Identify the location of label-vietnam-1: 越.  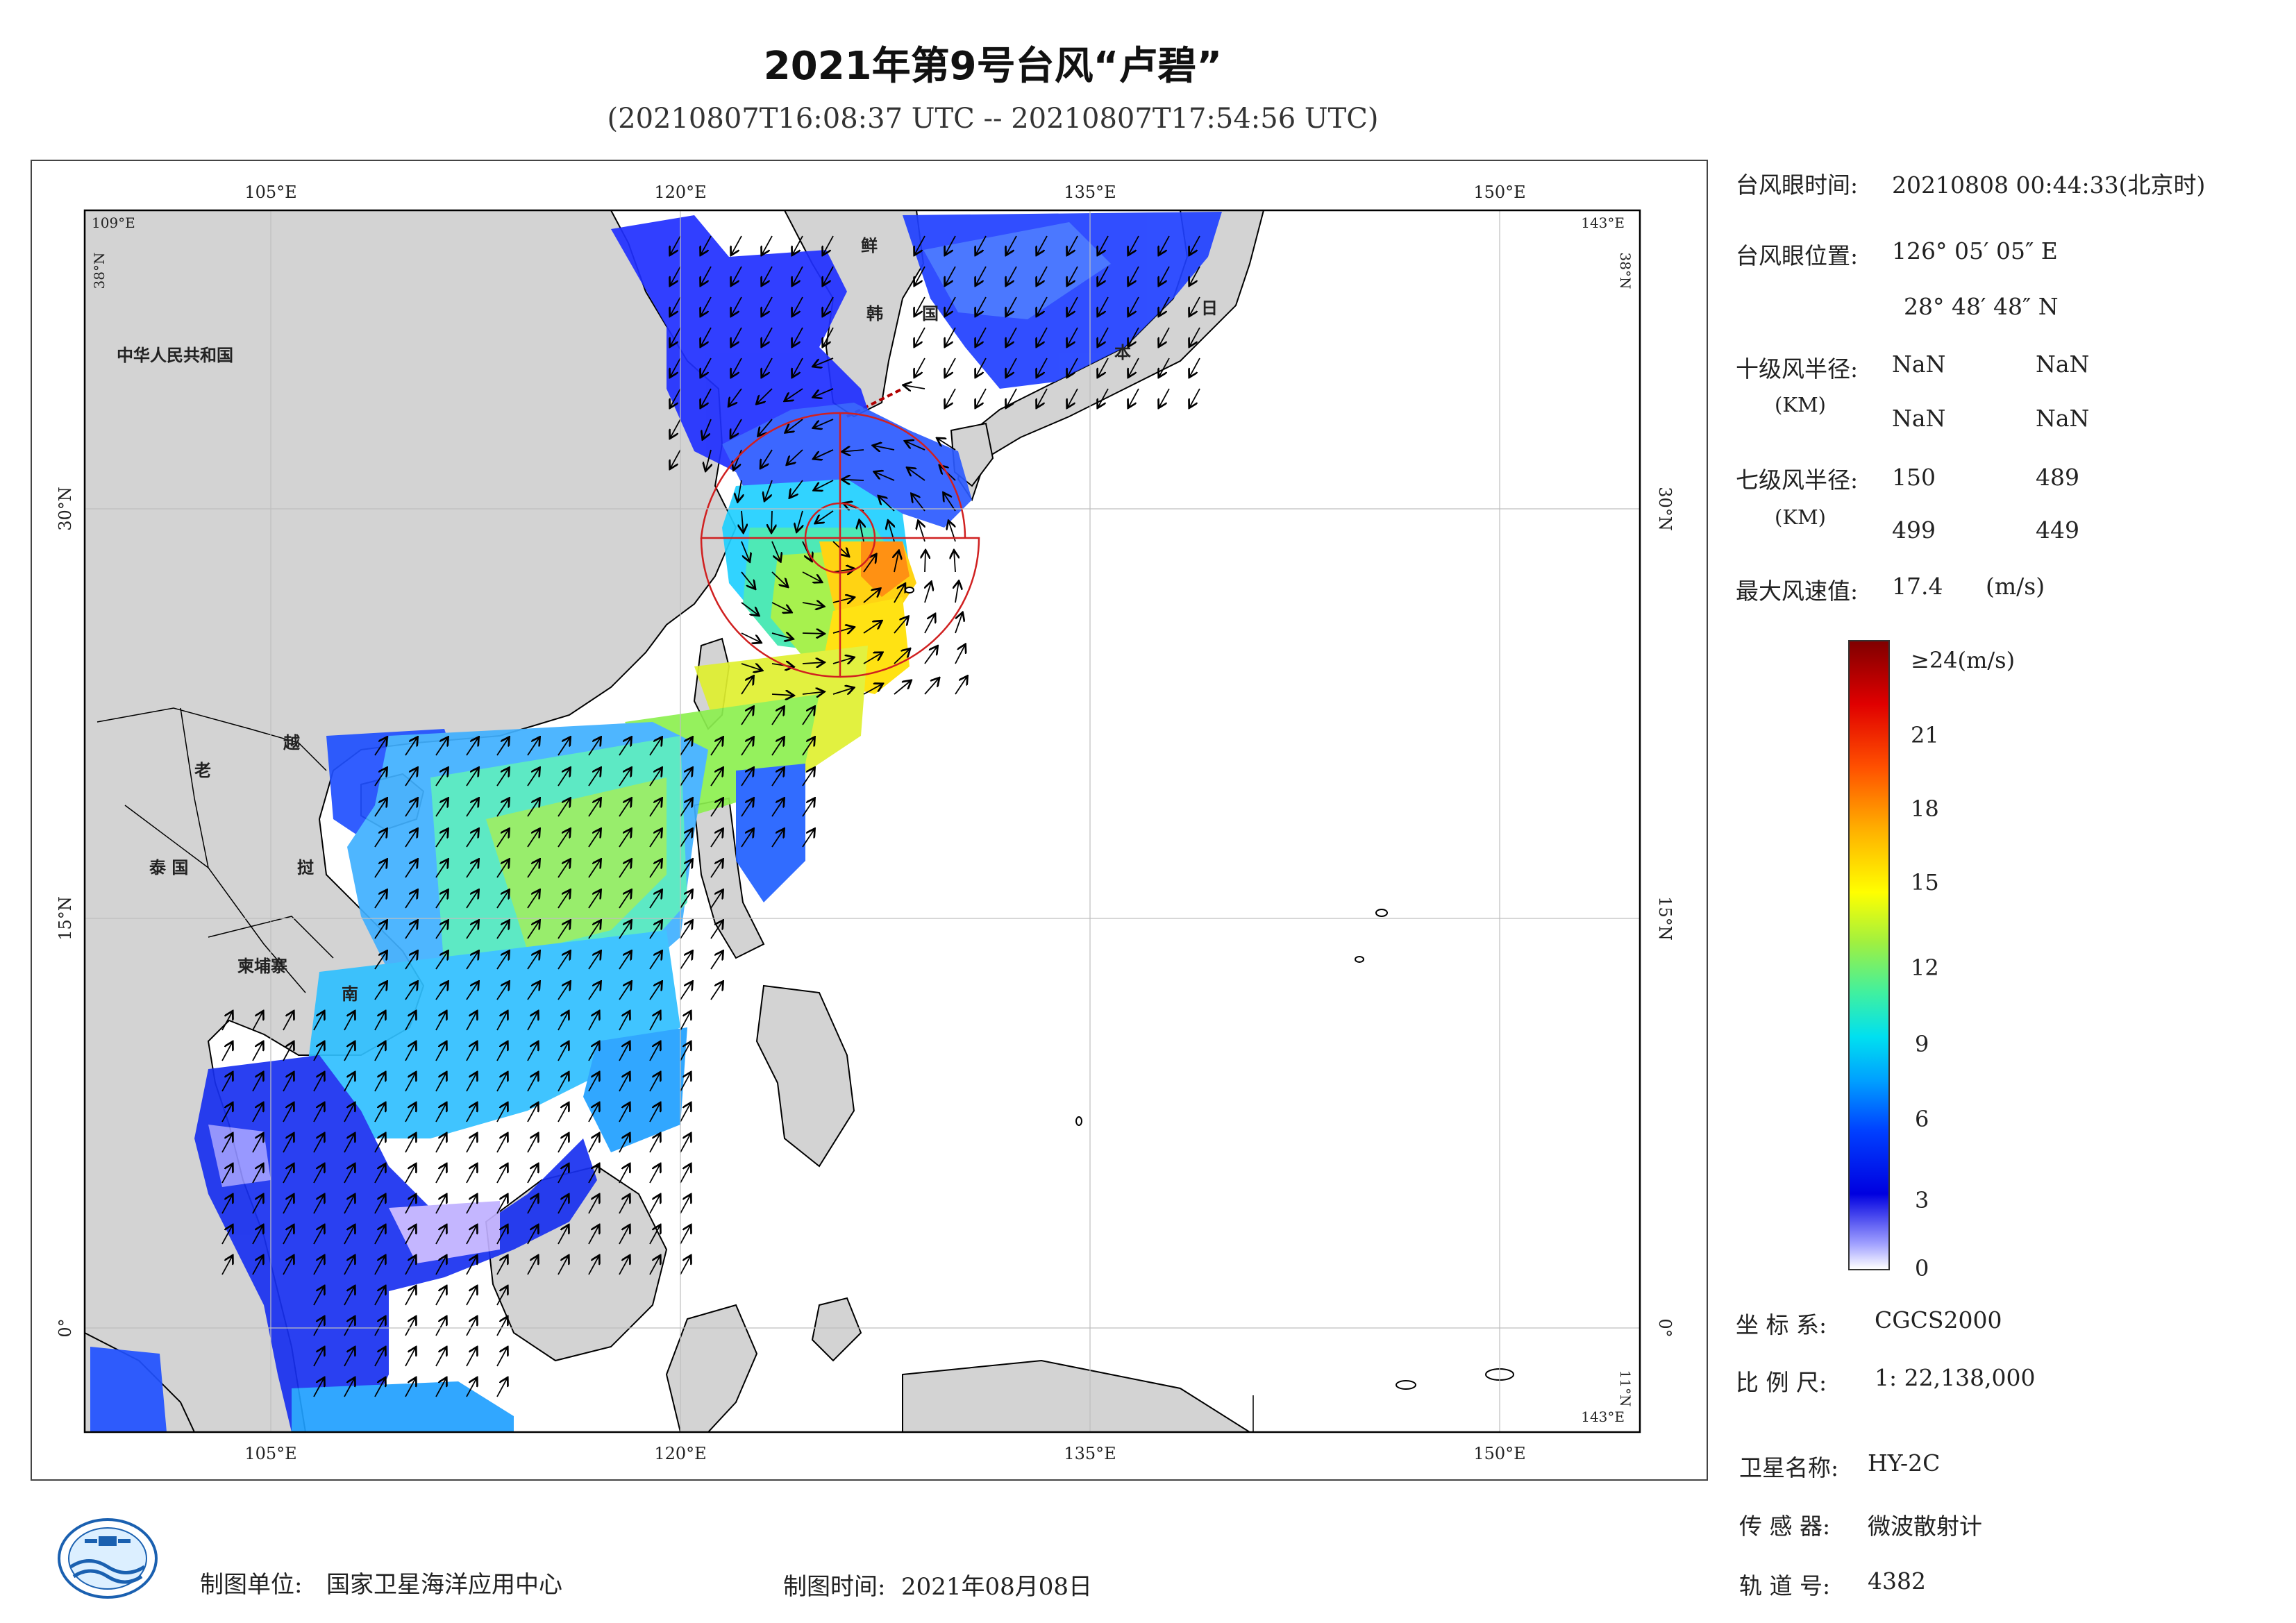
(292, 742).